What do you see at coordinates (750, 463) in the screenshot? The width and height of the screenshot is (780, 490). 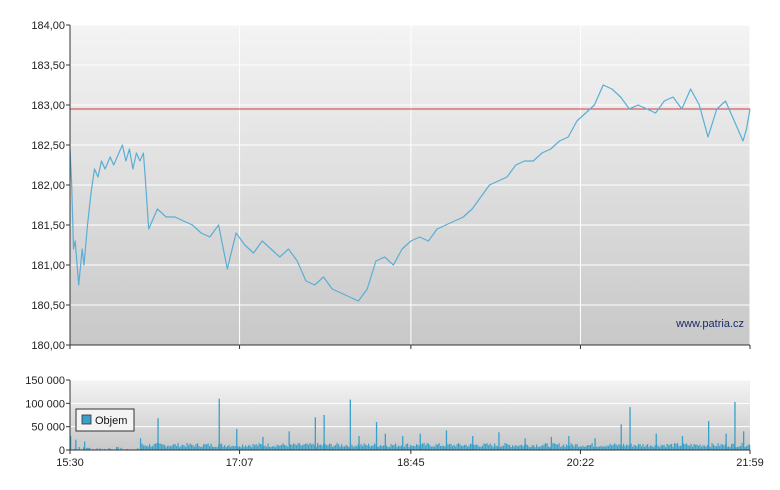 I see `x-tick-label: 21:59` at bounding box center [750, 463].